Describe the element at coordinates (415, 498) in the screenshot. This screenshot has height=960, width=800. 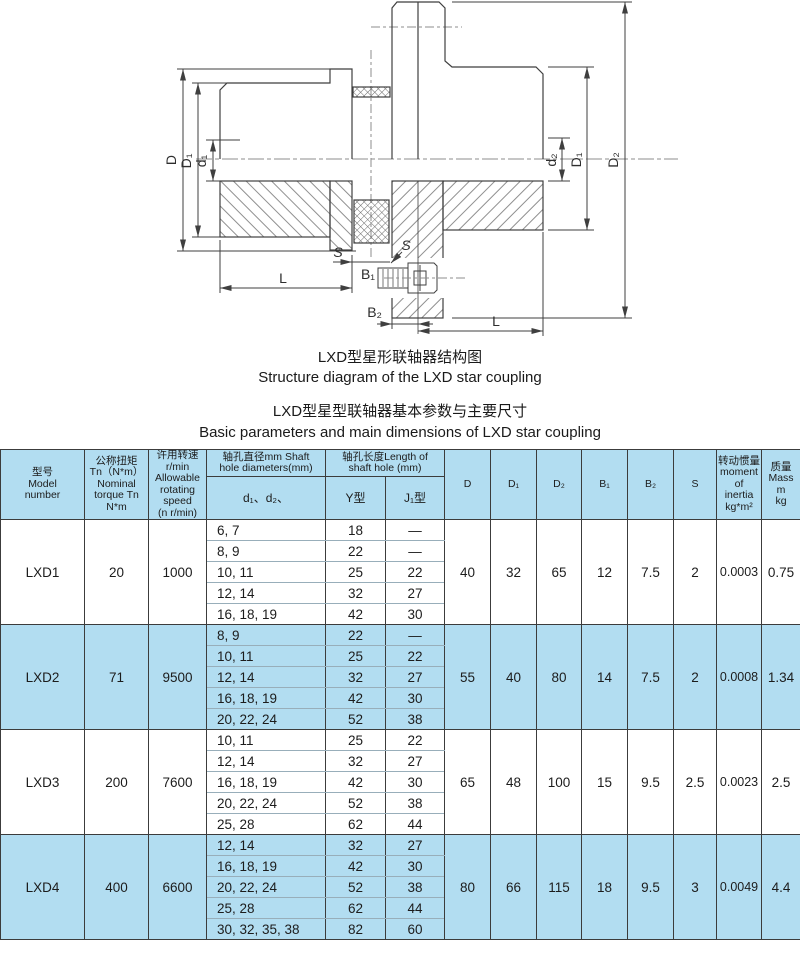
I see `header-j1-type: J₁型` at that location.